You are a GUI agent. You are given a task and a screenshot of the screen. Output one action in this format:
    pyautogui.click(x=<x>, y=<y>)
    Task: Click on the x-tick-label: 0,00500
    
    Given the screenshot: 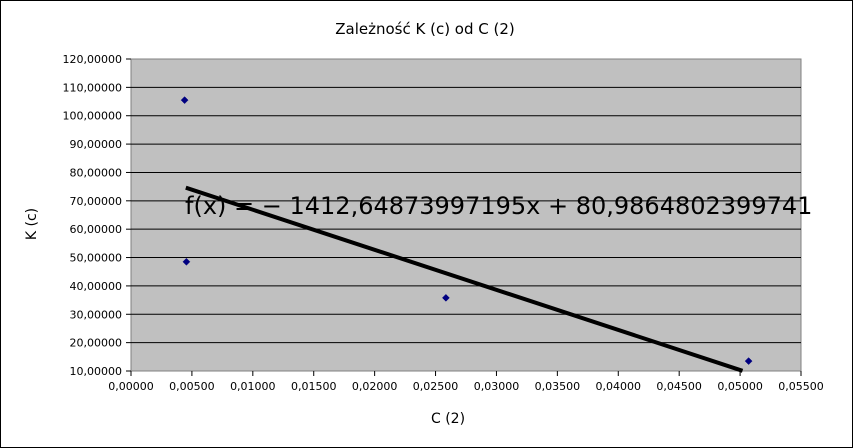 What is the action you would take?
    pyautogui.click(x=192, y=386)
    